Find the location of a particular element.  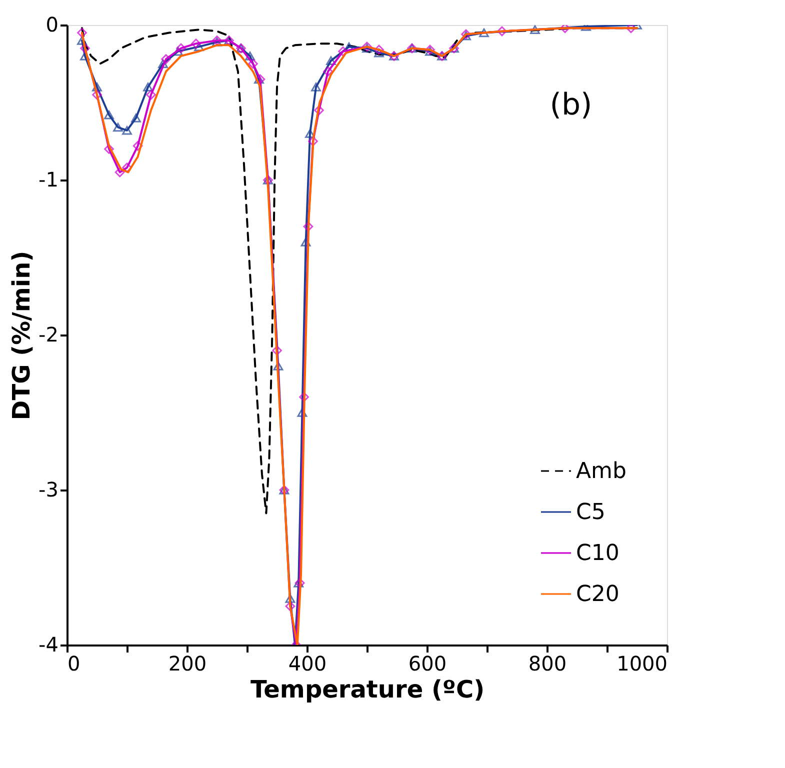

x-tick-label: 1000 is located at coordinates (642, 664).